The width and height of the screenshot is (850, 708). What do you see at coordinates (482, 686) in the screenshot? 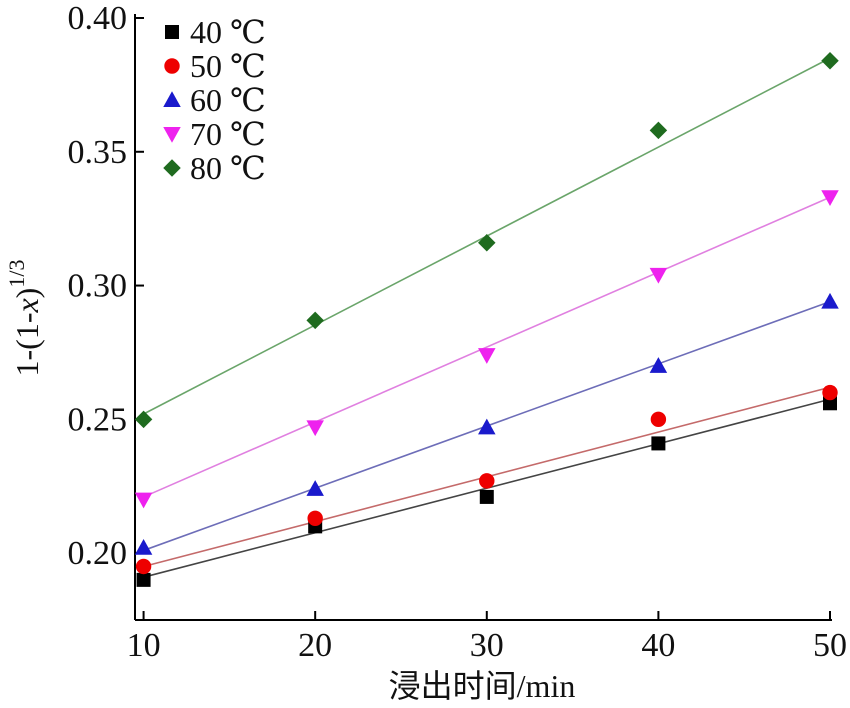
I see `x-axis-title: 浸出时间/min` at bounding box center [482, 686].